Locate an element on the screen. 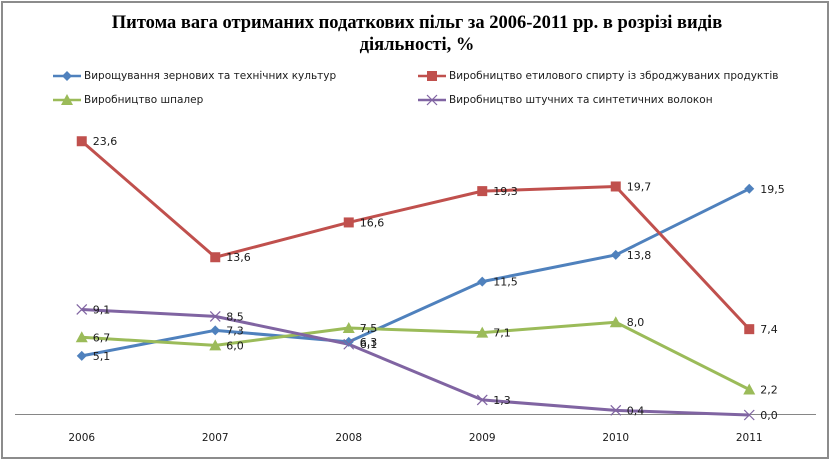  data-label-wallpaper: 6,0 is located at coordinates (235, 345).